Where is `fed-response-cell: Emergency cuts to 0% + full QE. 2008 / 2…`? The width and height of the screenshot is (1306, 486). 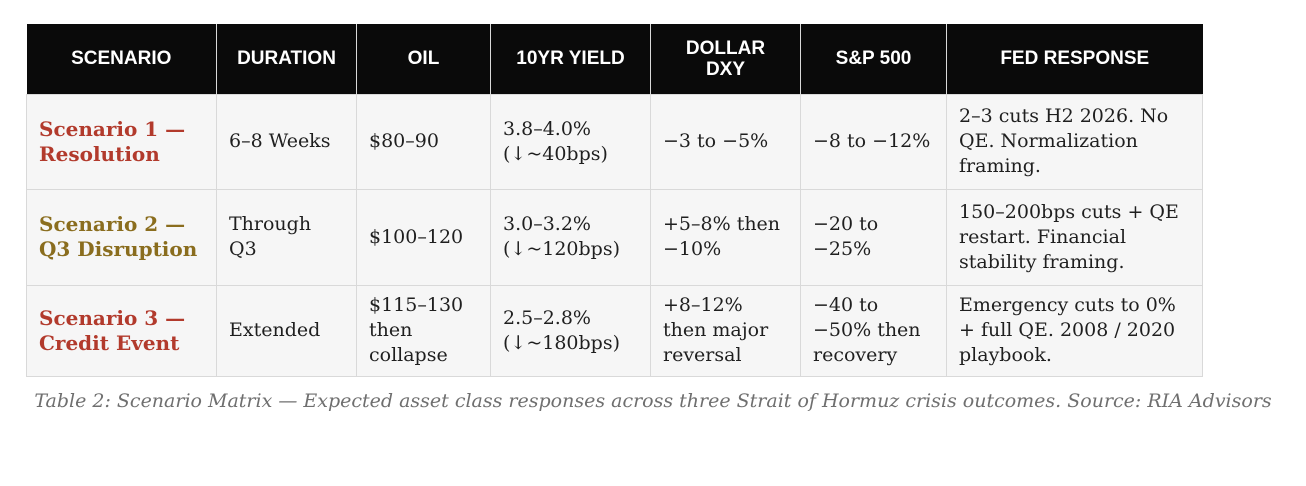 fed-response-cell: Emergency cuts to 0% + full QE. 2008 / 2… is located at coordinates (1074, 330).